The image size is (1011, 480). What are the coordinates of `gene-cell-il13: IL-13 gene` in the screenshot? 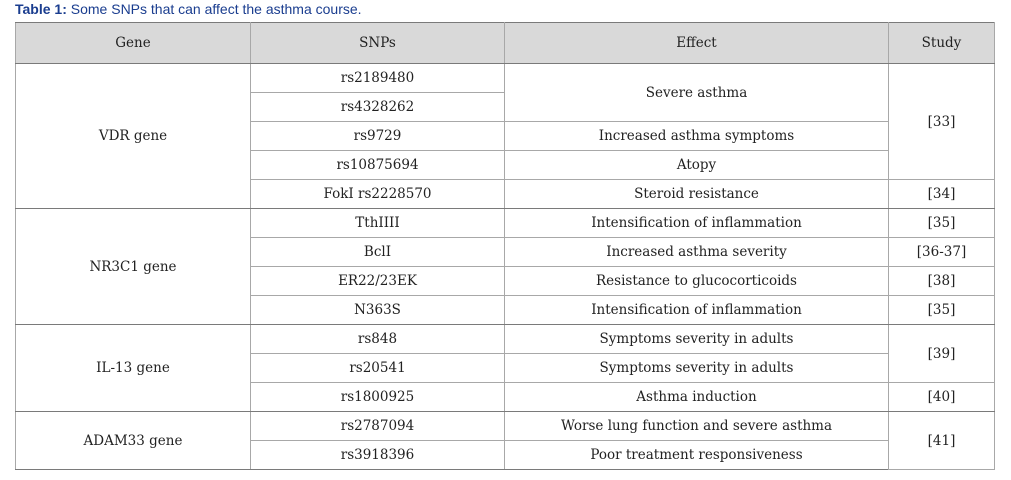 It's located at (133, 368).